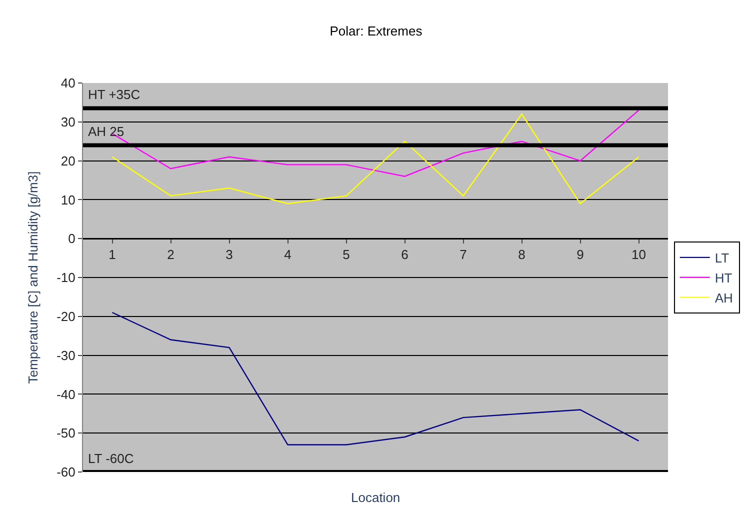  Describe the element at coordinates (68, 160) in the screenshot. I see `y-tick-label: 20` at that location.